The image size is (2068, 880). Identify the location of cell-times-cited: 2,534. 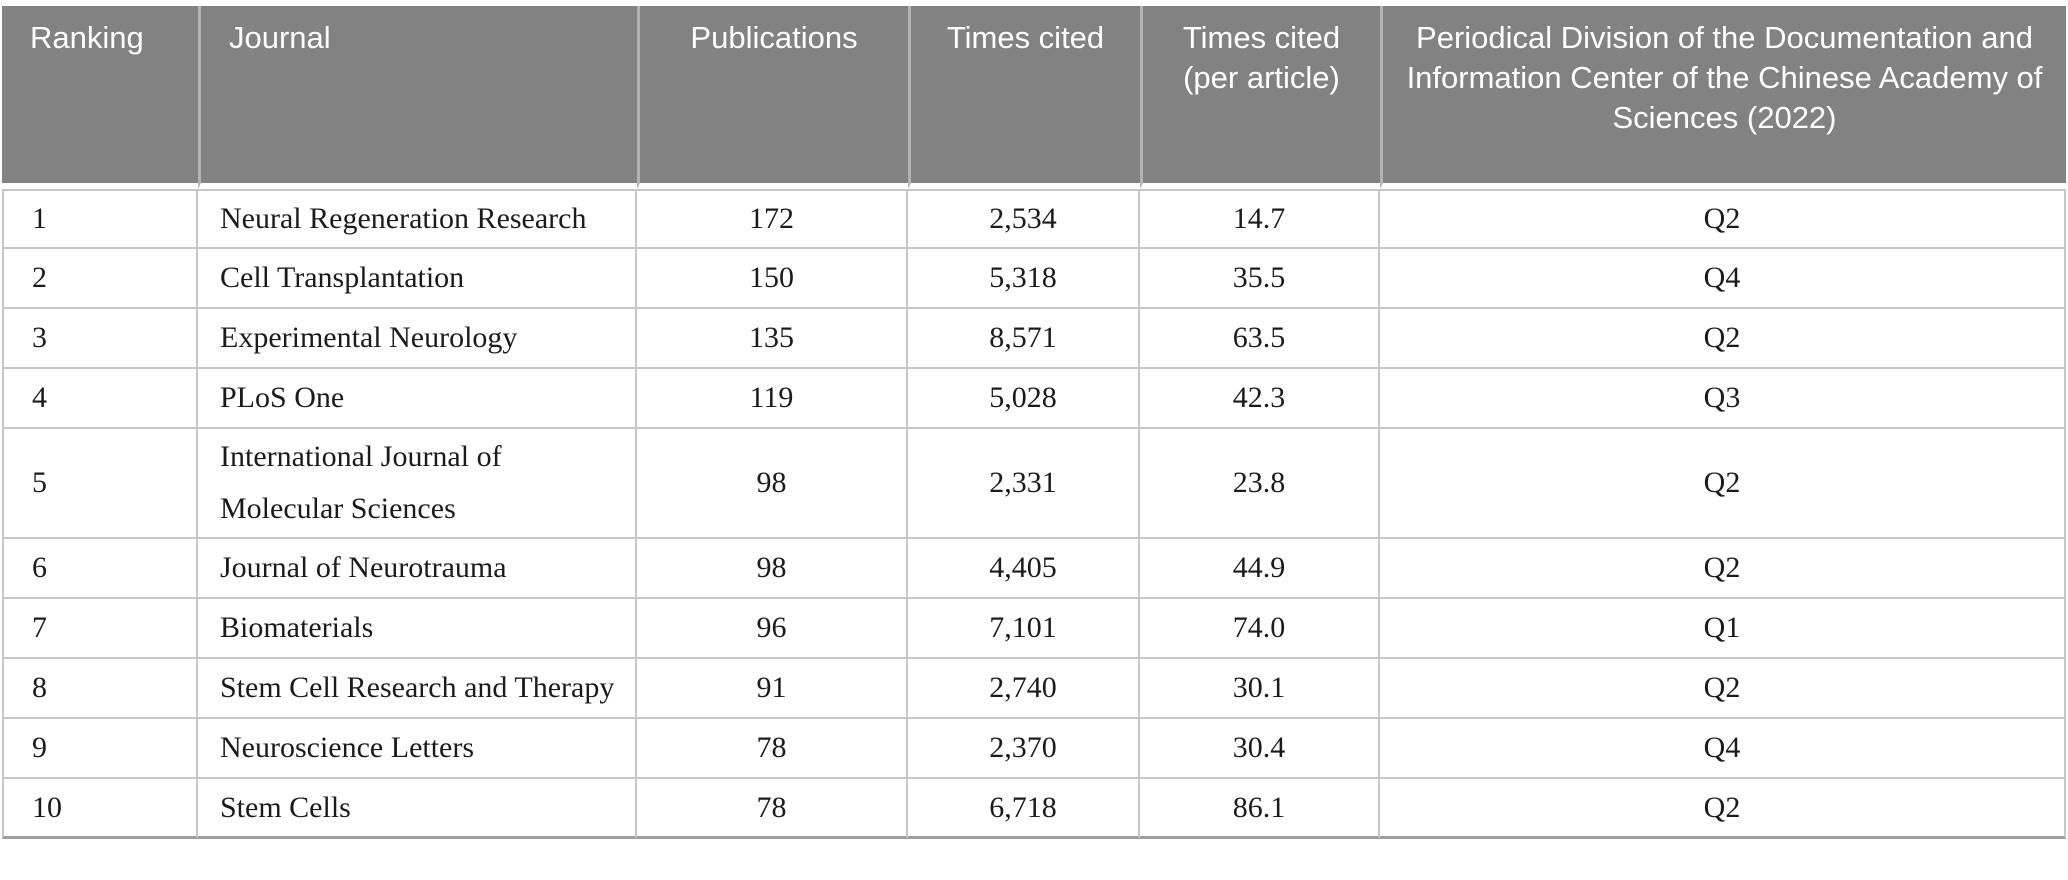
(1024, 219).